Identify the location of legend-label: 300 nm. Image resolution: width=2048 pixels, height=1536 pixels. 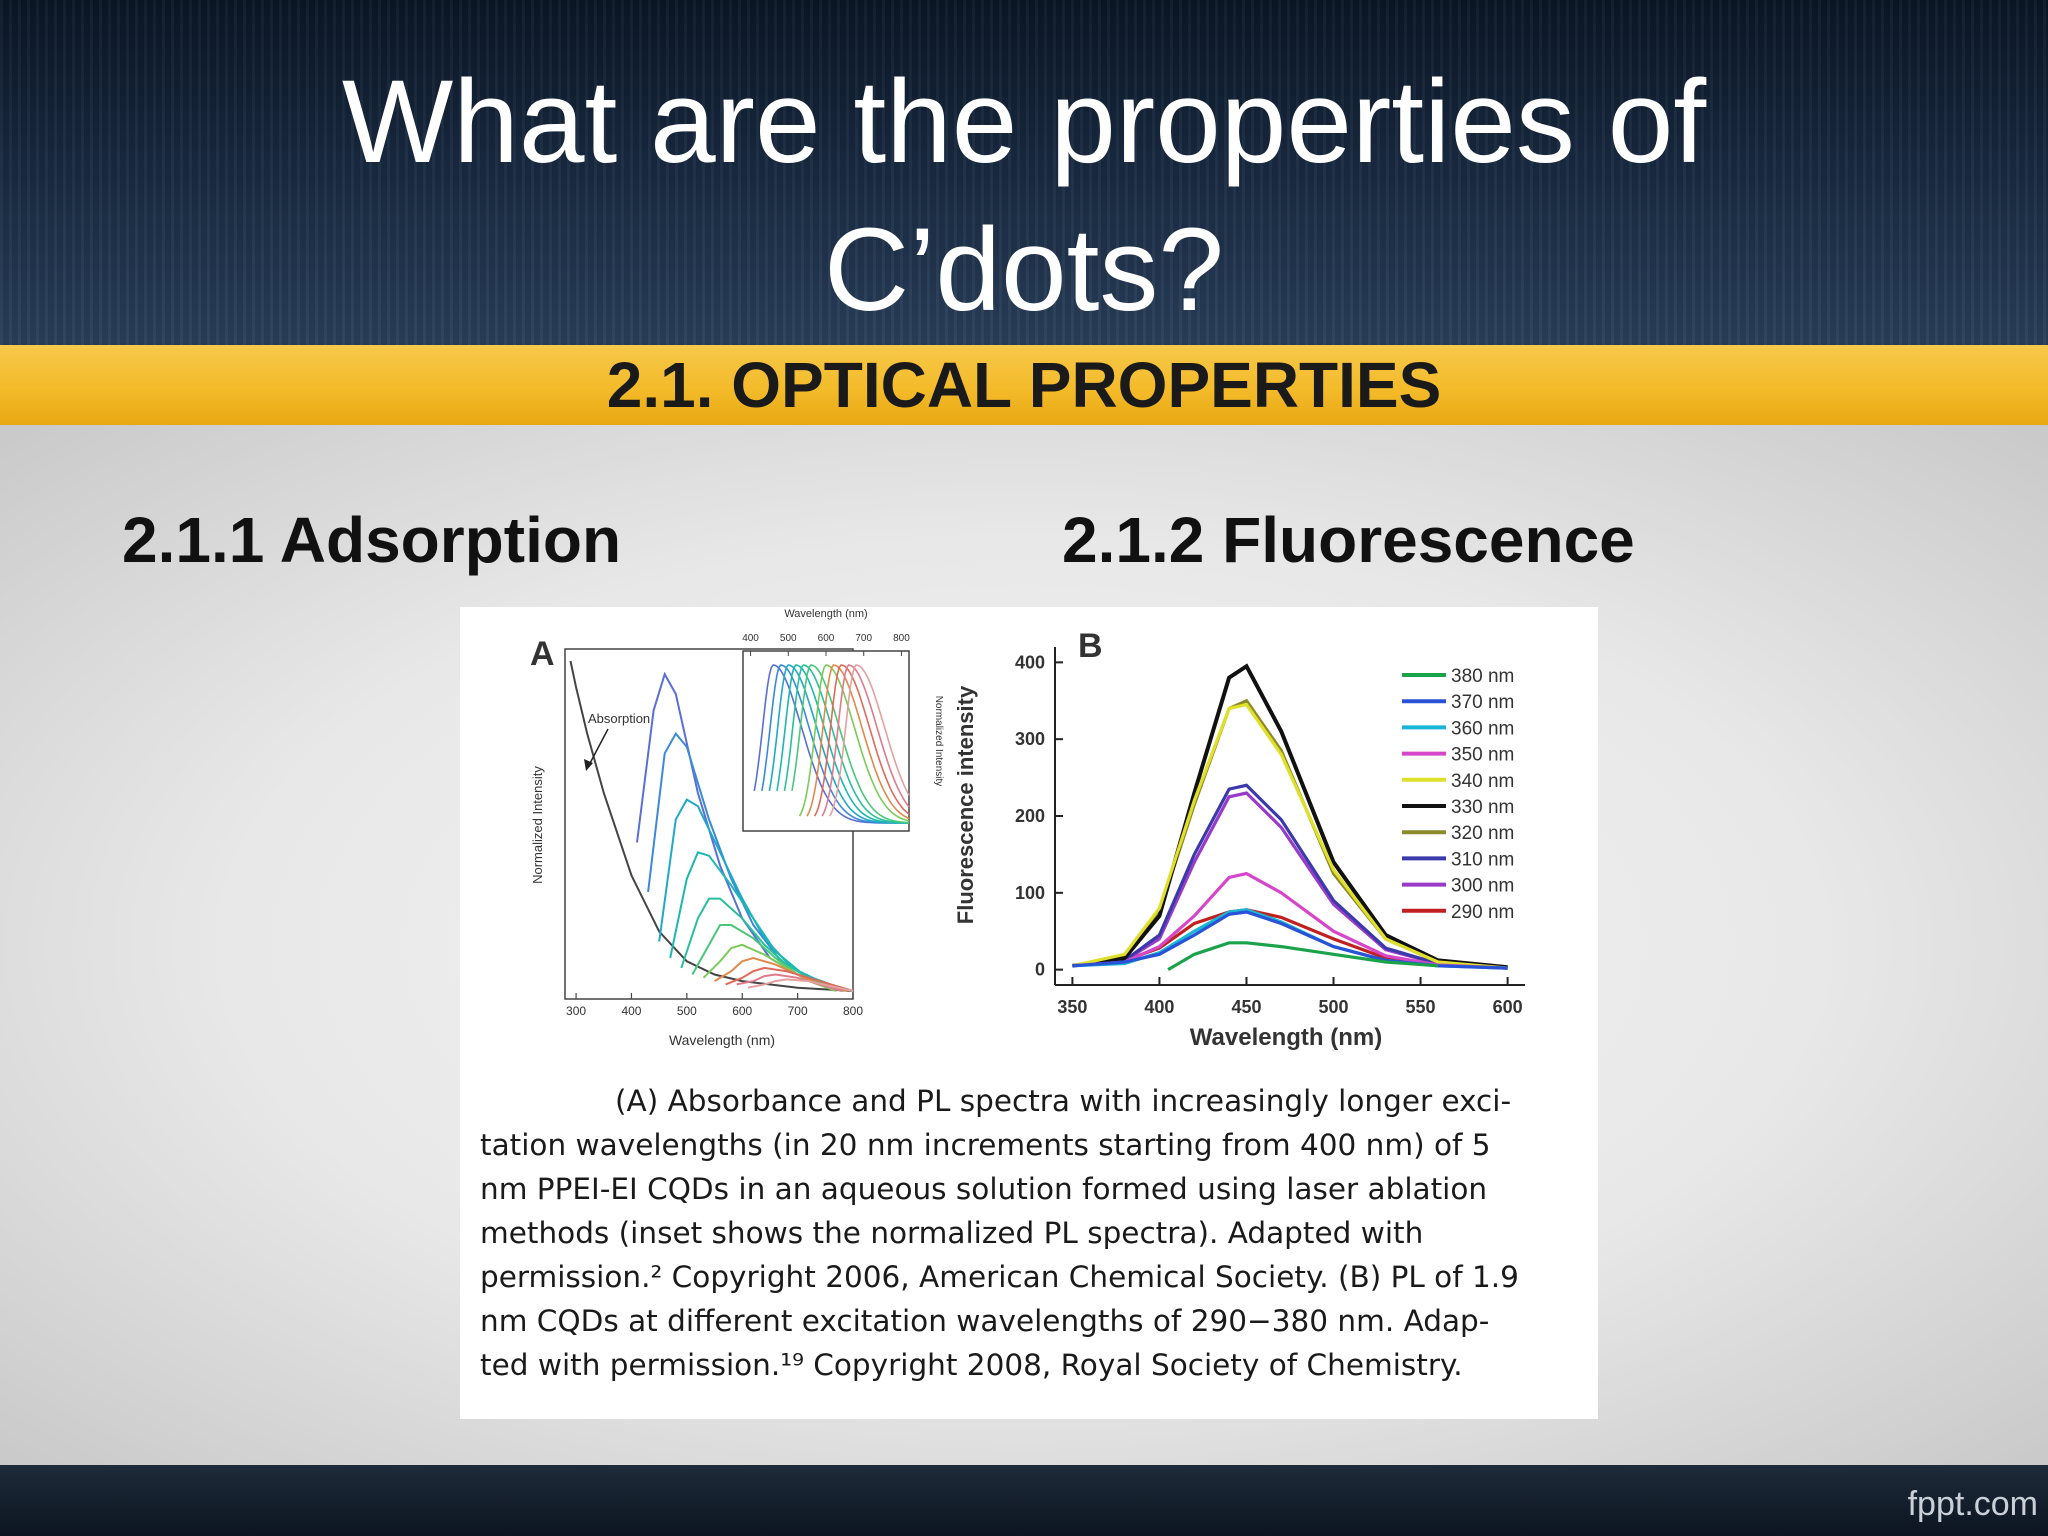
(1482, 886).